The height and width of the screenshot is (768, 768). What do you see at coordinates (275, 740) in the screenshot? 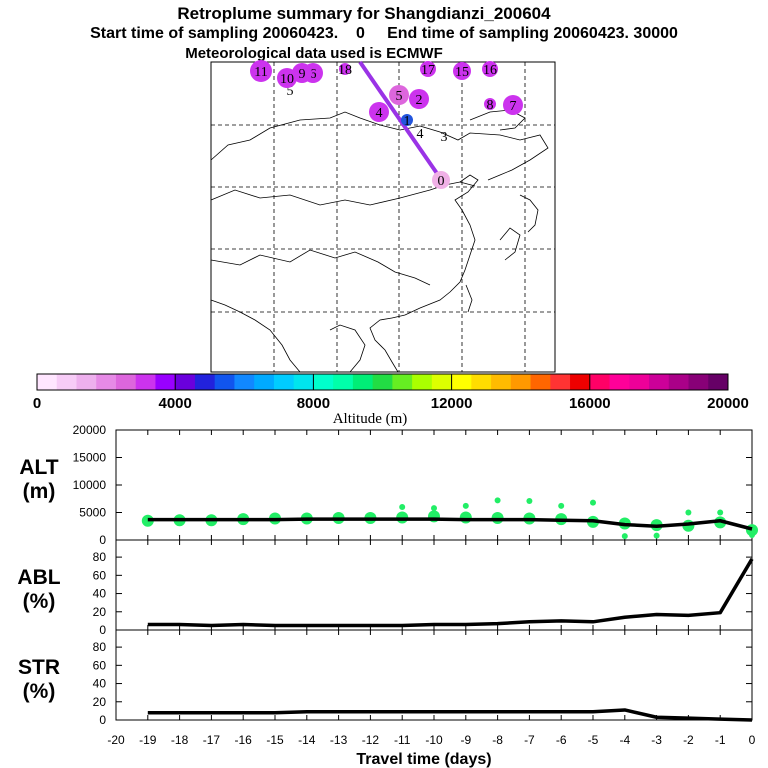
I see `x-tick-label: -15` at bounding box center [275, 740].